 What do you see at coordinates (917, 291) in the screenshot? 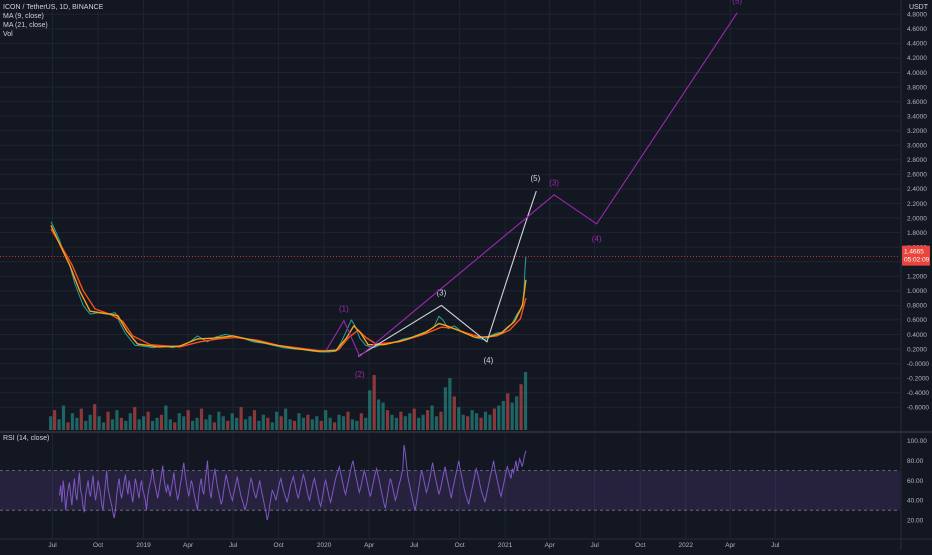
I see `y-tick-label: 1.0000` at bounding box center [917, 291].